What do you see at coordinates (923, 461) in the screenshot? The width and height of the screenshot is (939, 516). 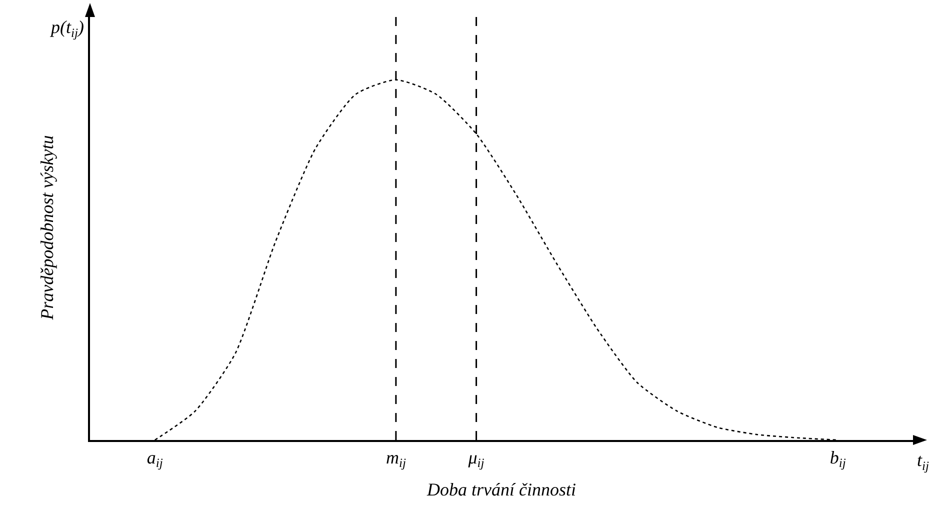 I see `text: t$_{ij}$` at bounding box center [923, 461].